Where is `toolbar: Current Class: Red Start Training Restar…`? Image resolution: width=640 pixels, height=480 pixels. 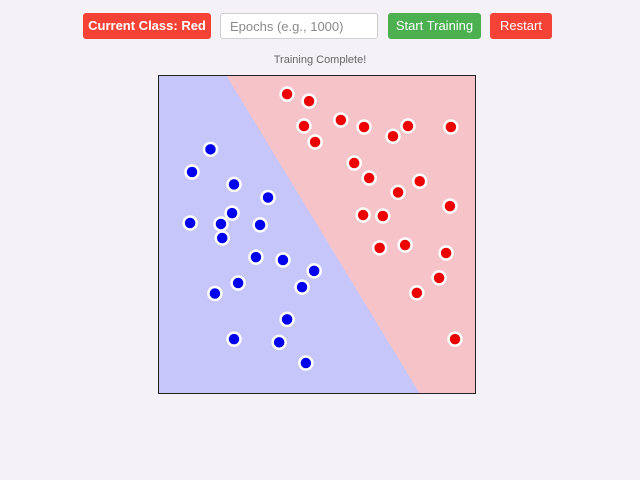
toolbar: Current Class: Red Start Training Restar… is located at coordinates (320, 26).